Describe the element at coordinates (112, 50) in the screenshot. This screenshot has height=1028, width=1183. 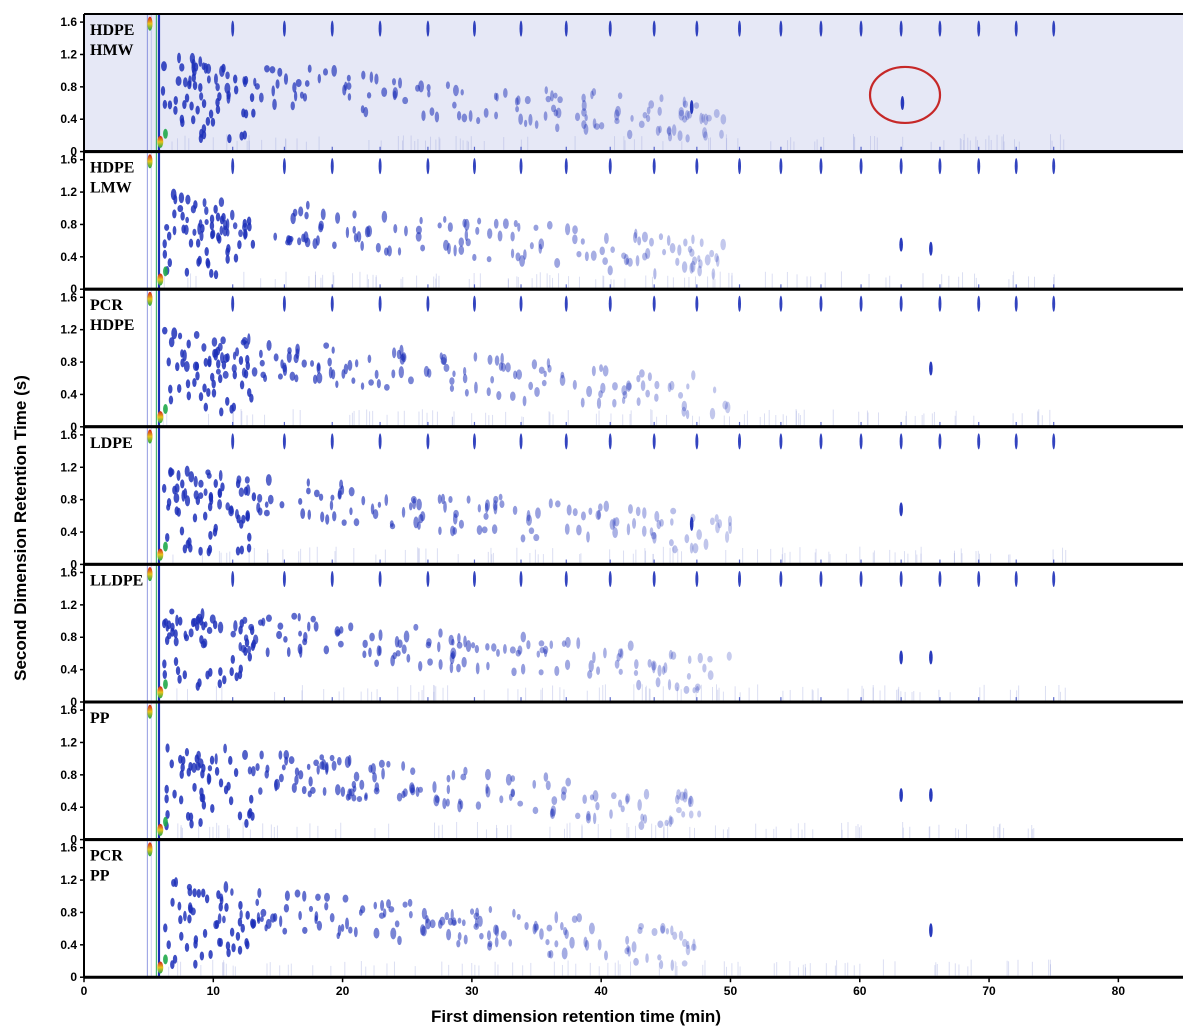
I see `sample-label: HMW` at that location.